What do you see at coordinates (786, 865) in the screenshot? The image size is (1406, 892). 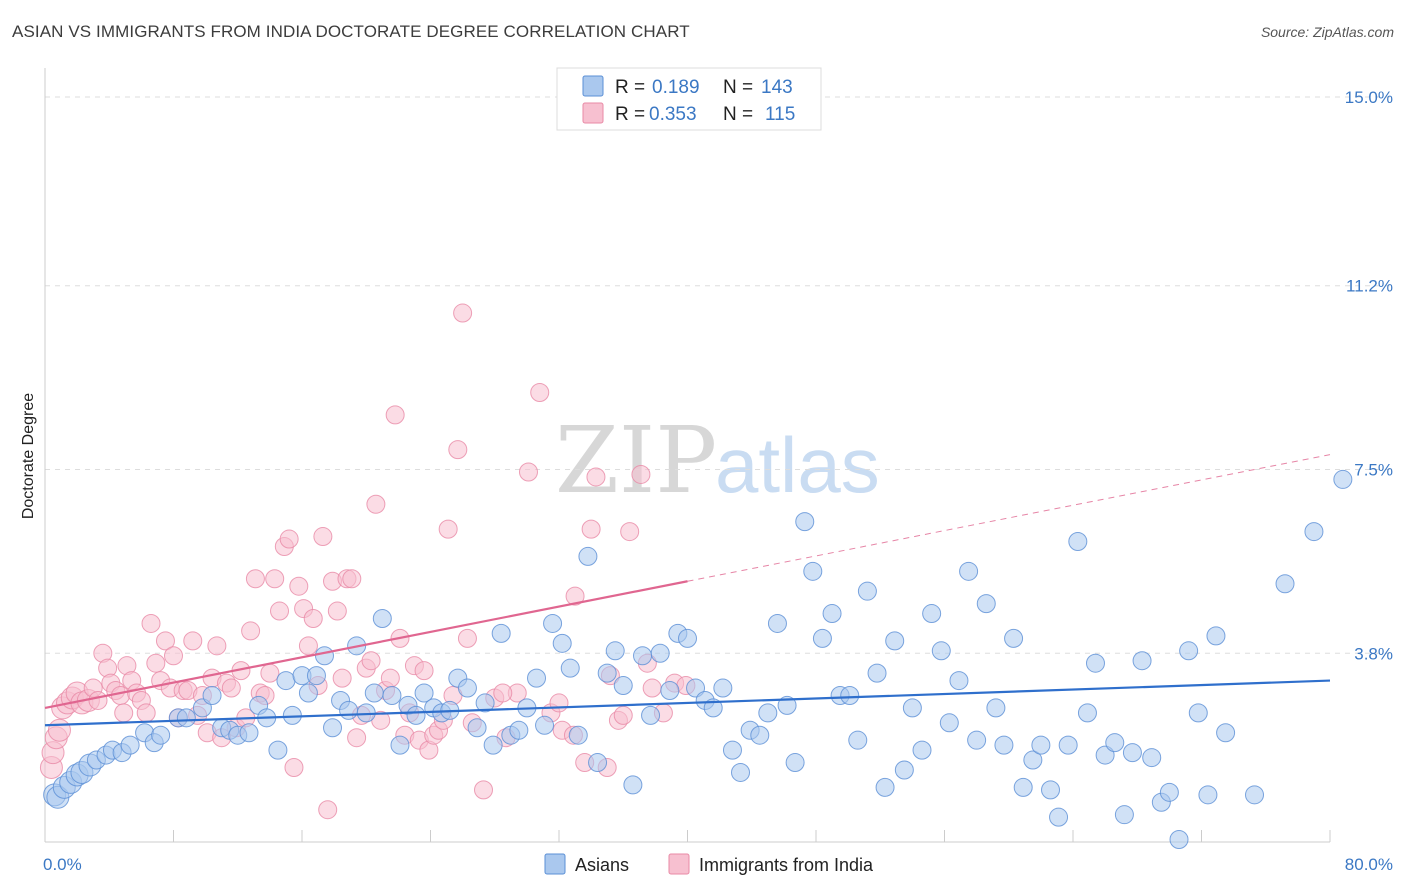 I see `bottom-legend-india: Immigrants from India` at bounding box center [786, 865].